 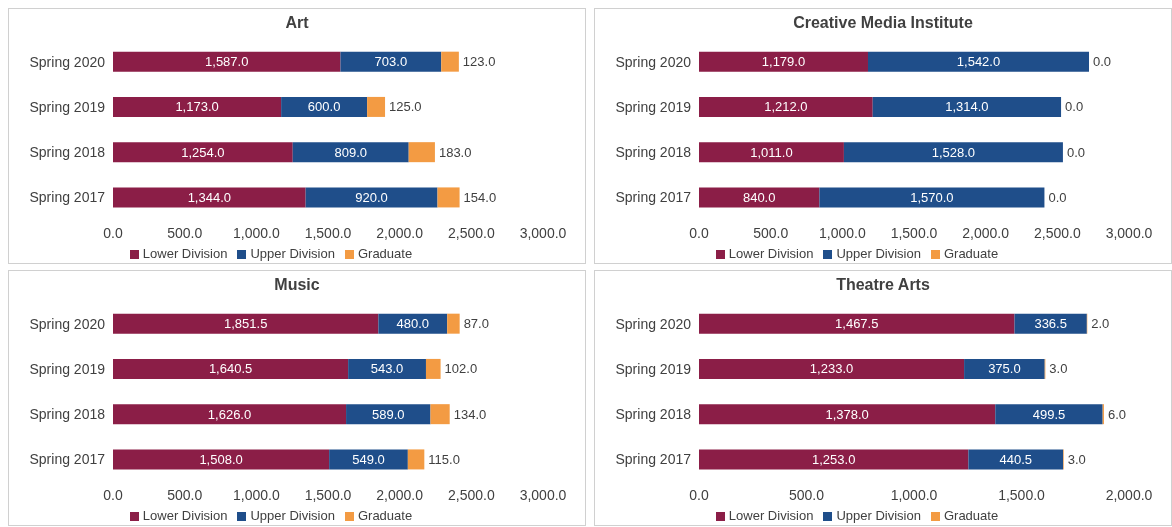 I want to click on data-label: 480.0, so click(x=413, y=324).